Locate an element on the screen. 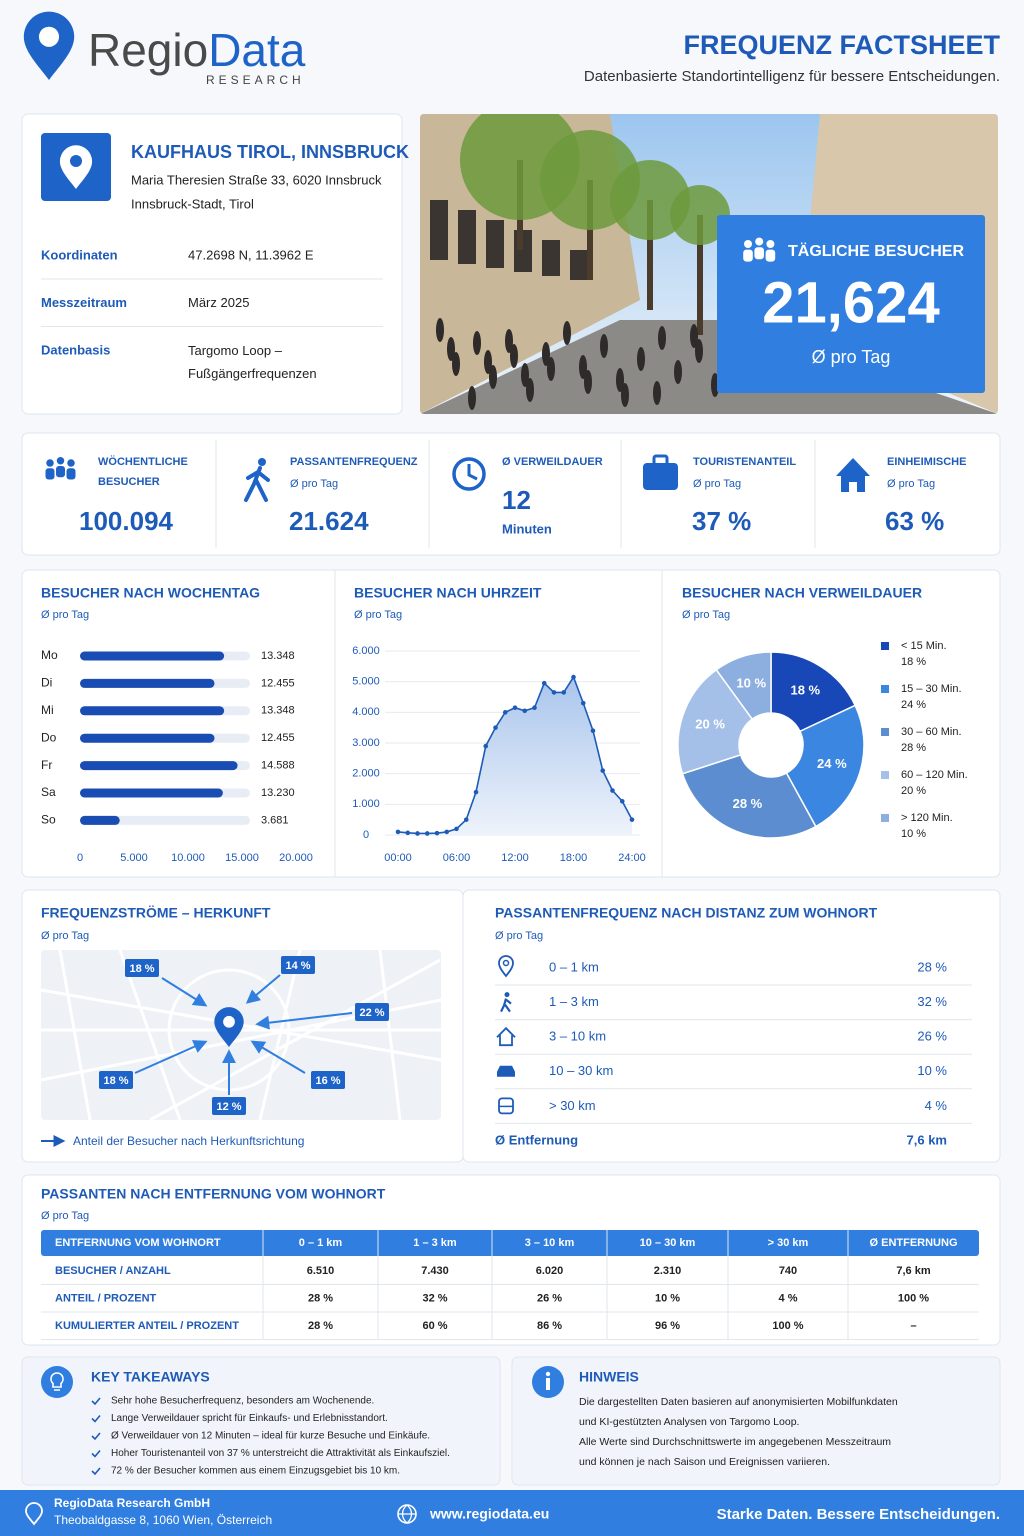  footer-web: www.regiodata.eu is located at coordinates (489, 1514).